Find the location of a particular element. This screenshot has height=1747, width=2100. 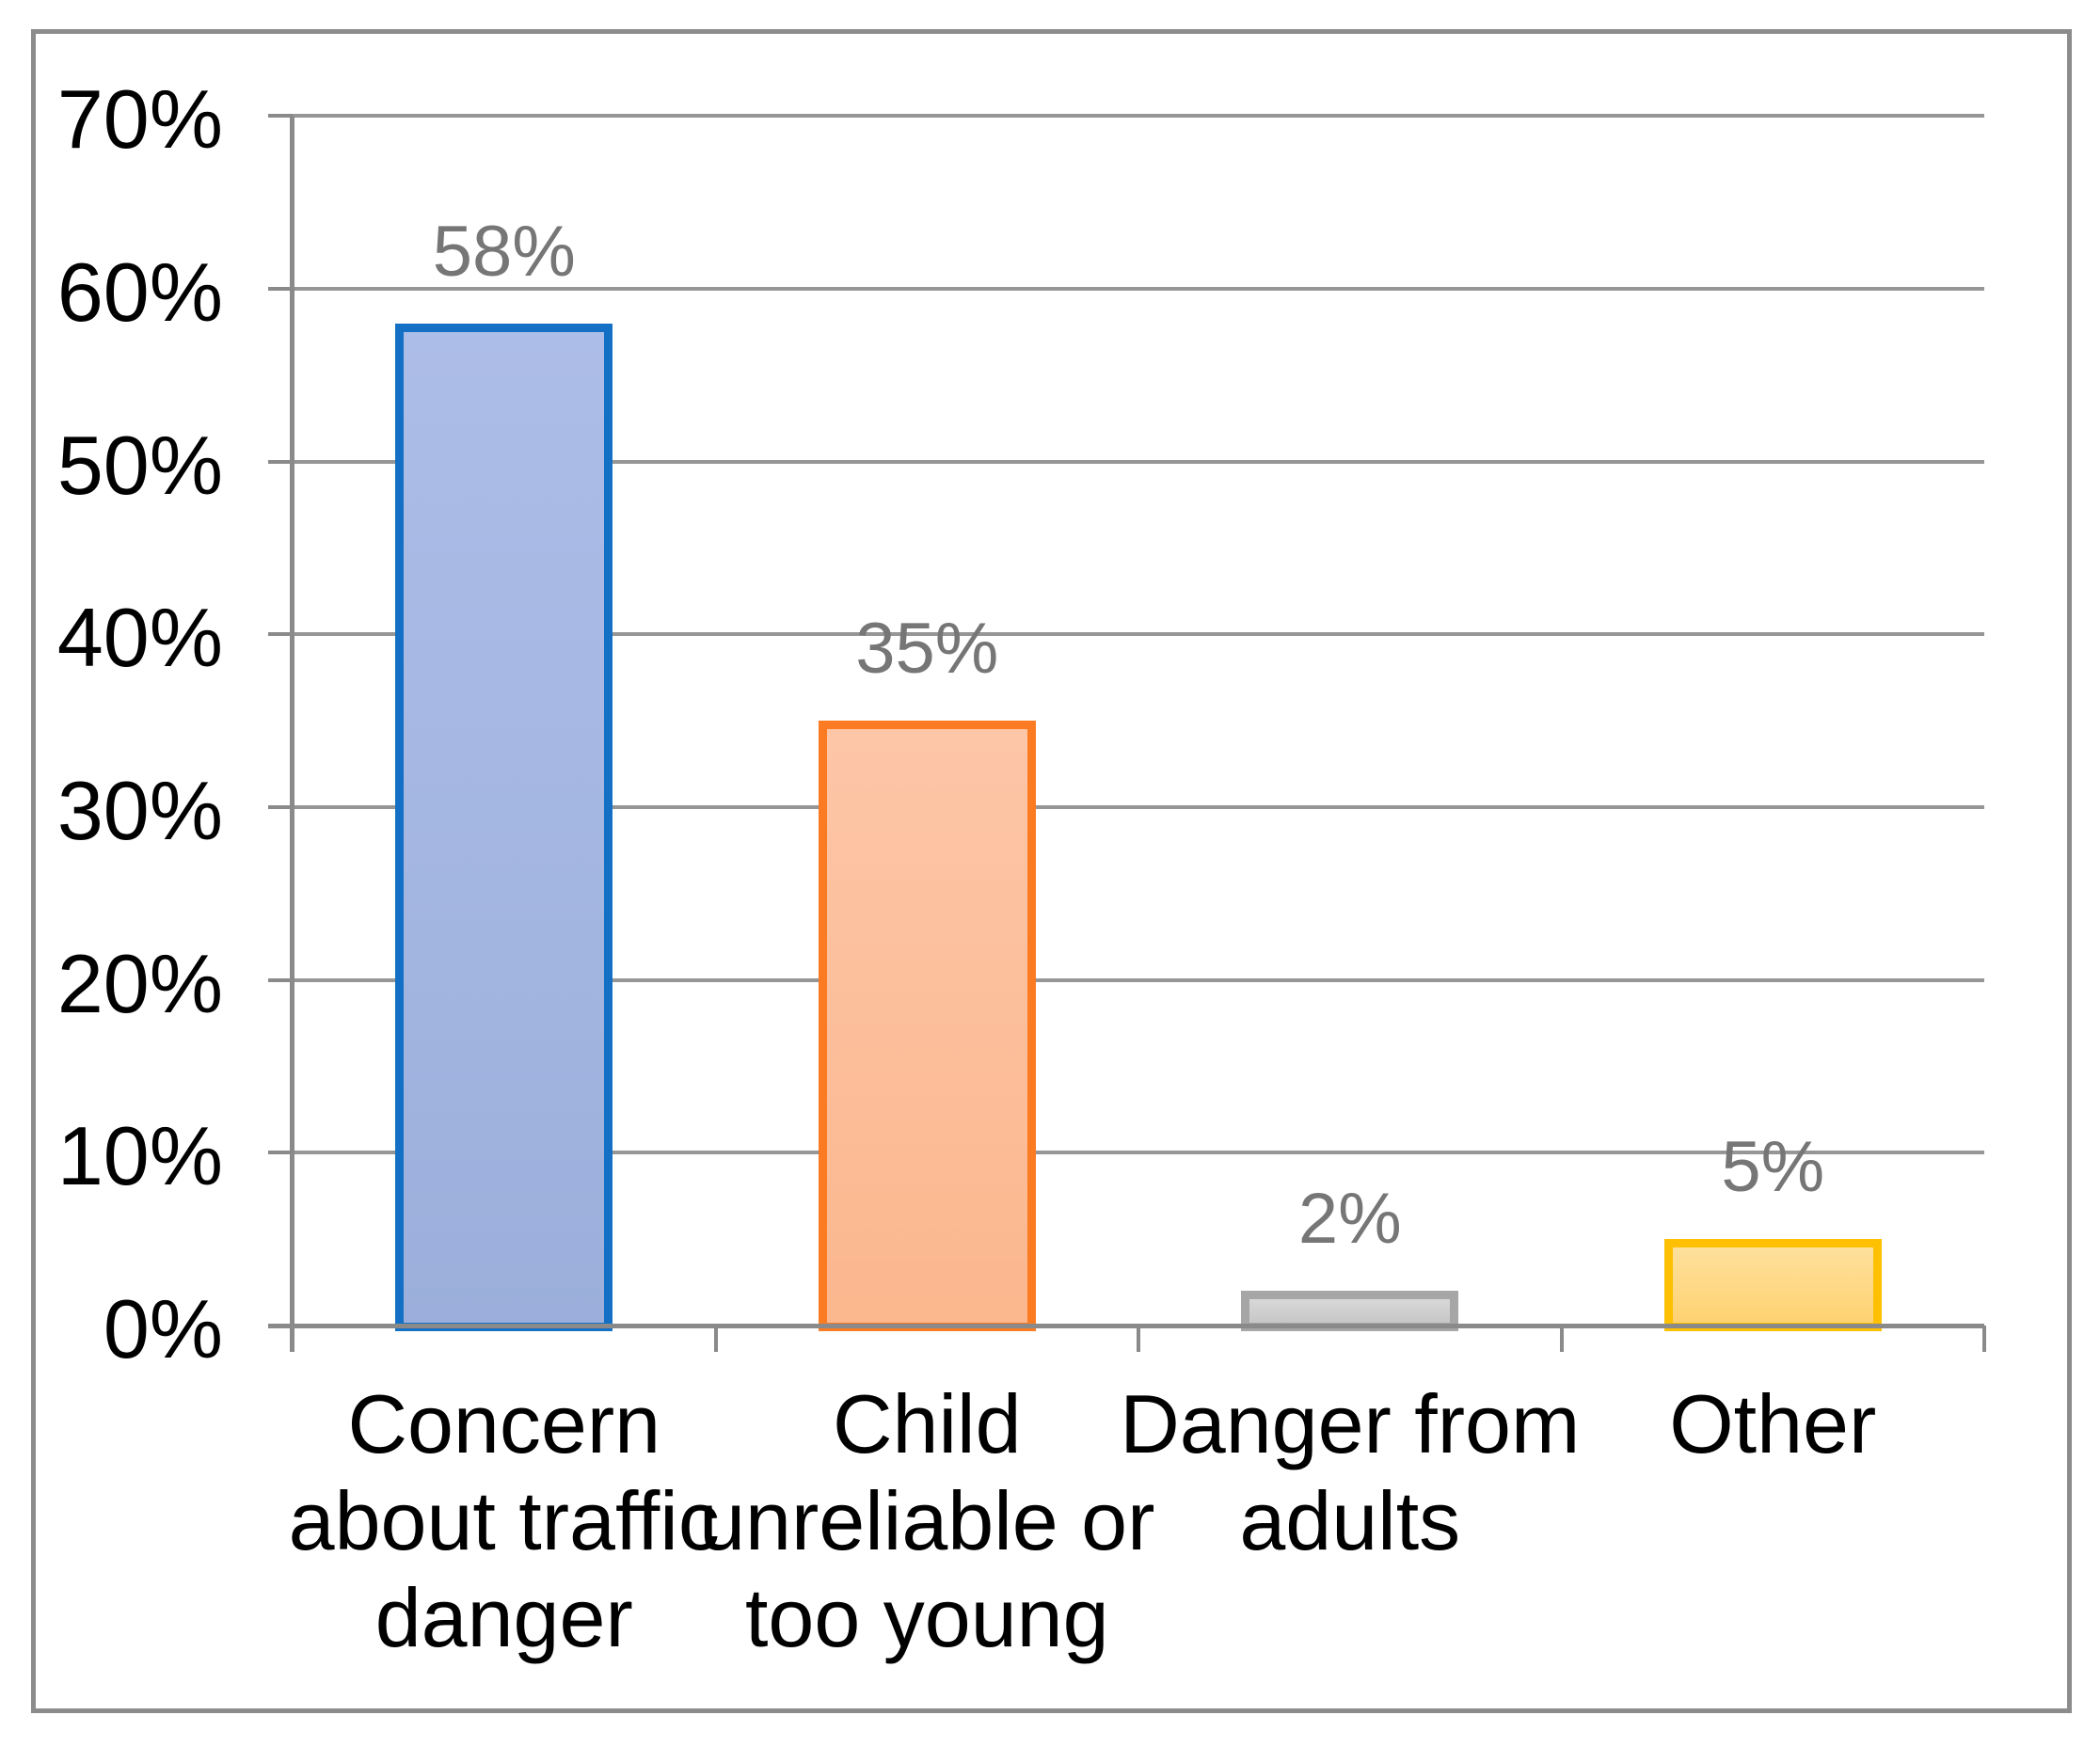

y-axis-line is located at coordinates (292, 734).